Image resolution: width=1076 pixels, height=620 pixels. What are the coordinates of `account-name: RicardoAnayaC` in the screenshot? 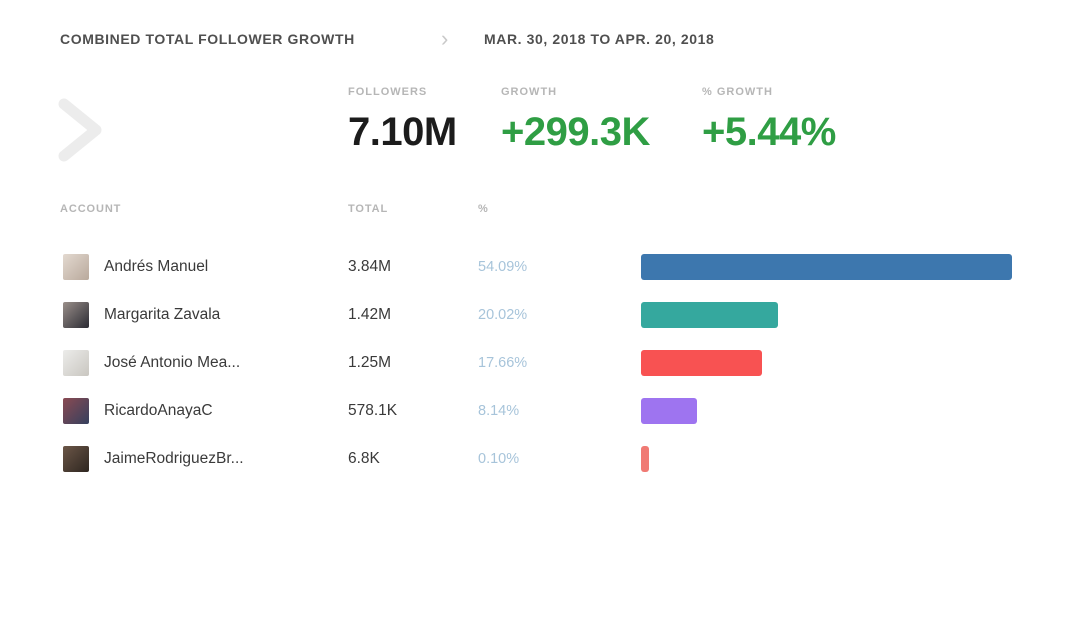 It's located at (158, 410).